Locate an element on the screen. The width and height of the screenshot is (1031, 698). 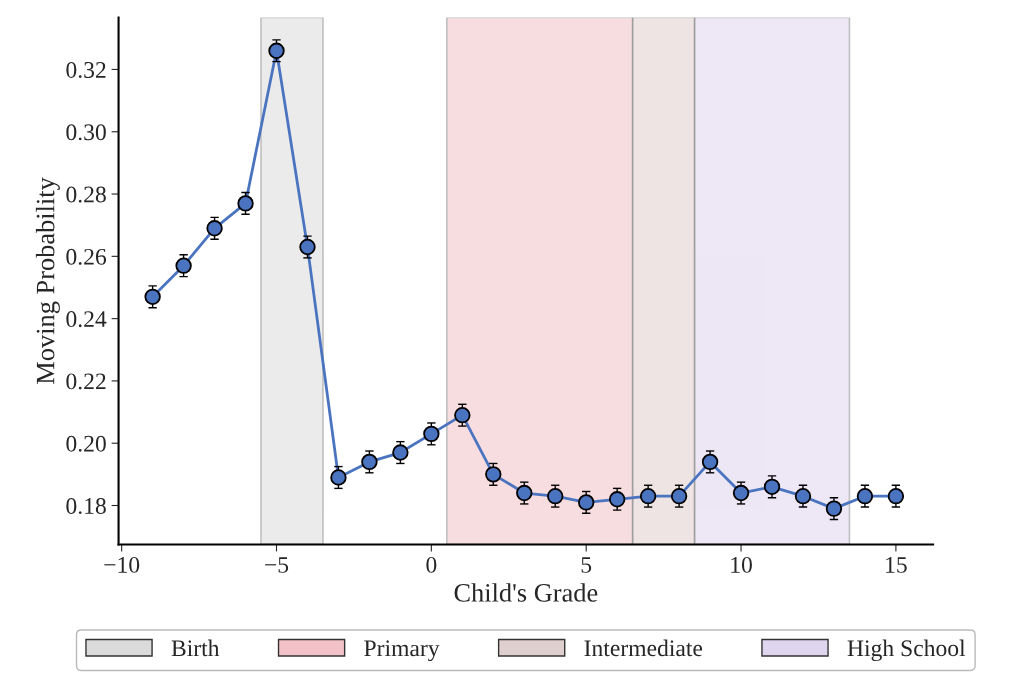
y-tick-label: 0.28 is located at coordinates (86, 194).